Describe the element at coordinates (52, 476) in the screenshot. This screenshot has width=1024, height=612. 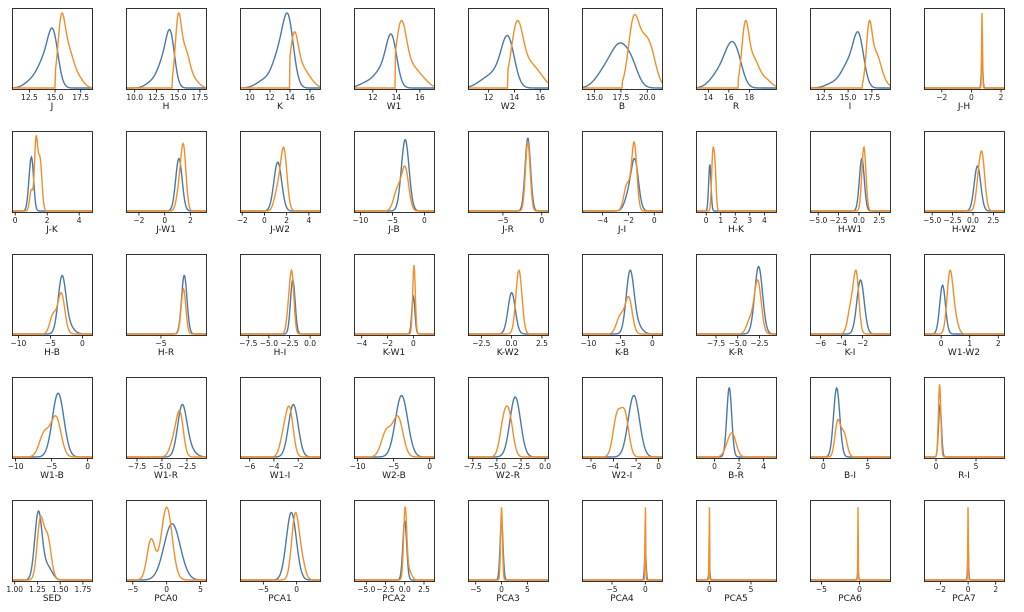
I see `x-axis-label: W1-B` at that location.